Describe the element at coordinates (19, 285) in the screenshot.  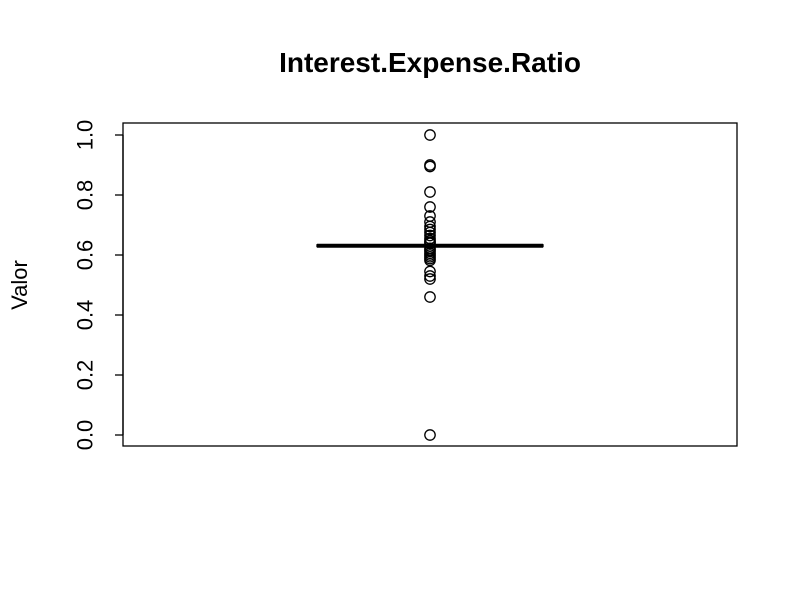
I see `y-axis-label: Valor` at that location.